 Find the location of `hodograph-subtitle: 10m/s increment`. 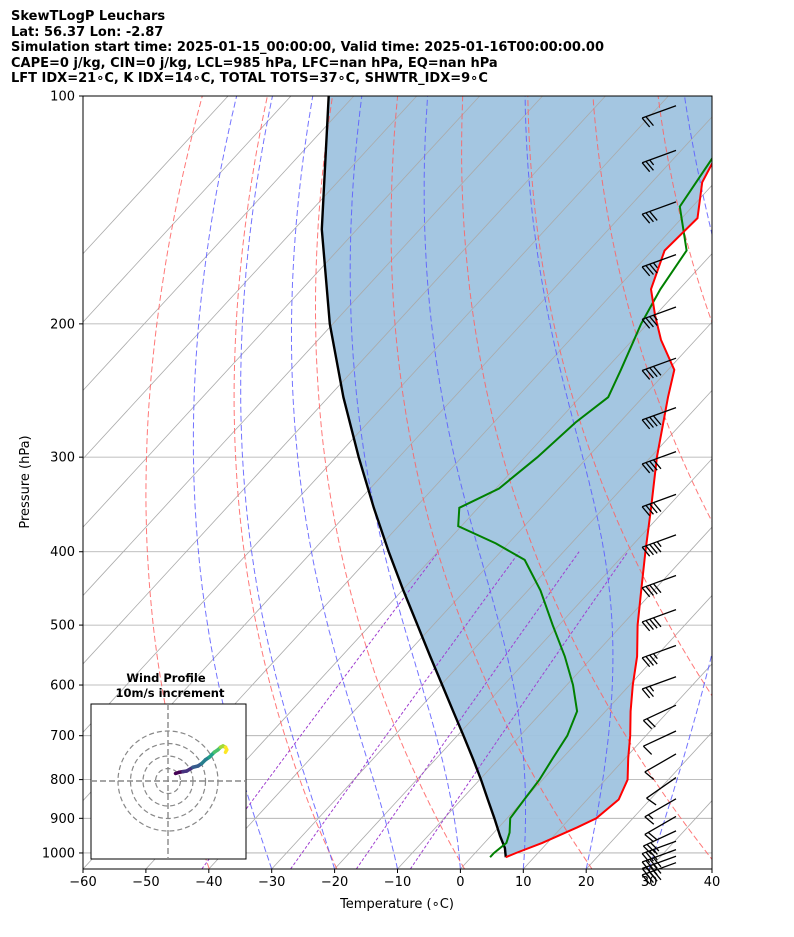

hodograph-subtitle: 10m/s increment is located at coordinates (170, 693).